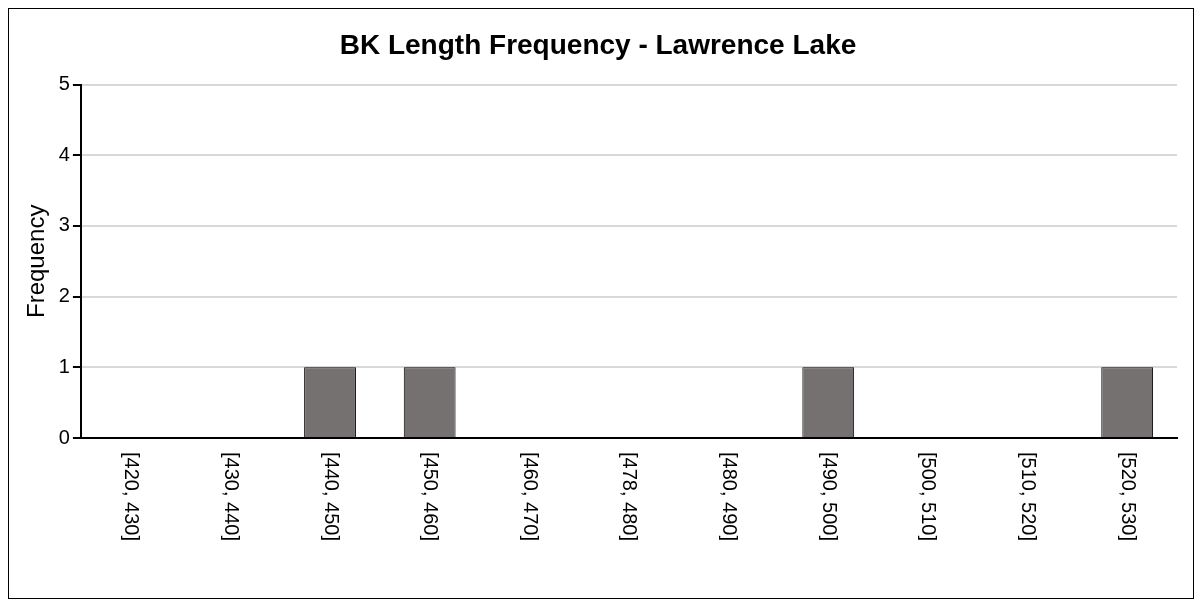 The width and height of the screenshot is (1202, 607). I want to click on x-tick-label: [460, 470], so click(530, 496).